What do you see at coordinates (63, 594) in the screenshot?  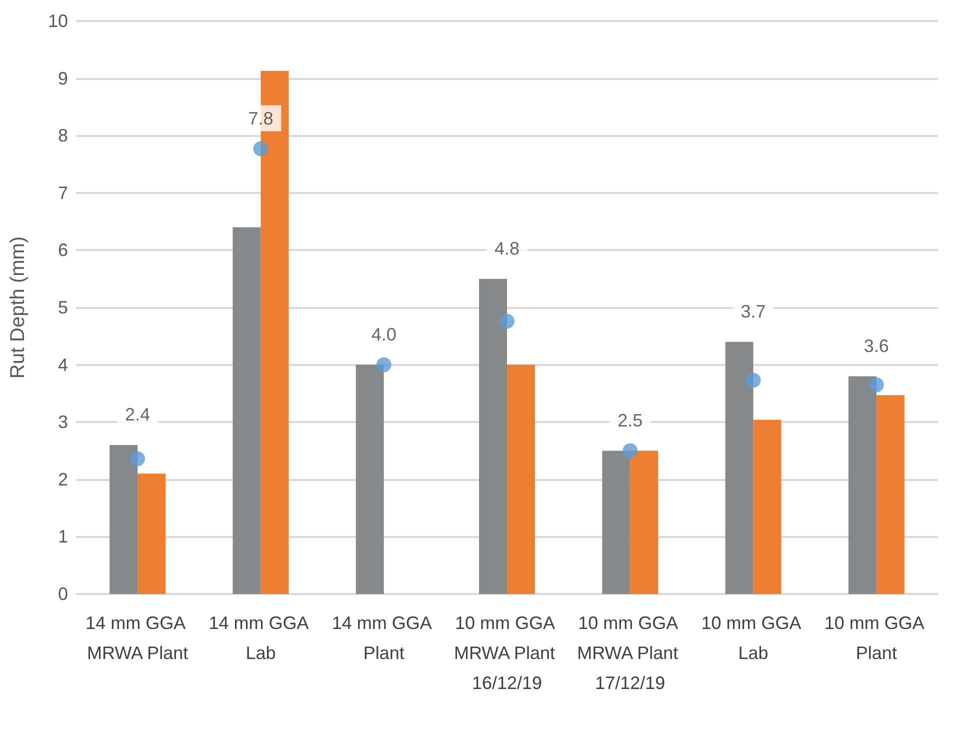 I see `y-tick-label: 0` at bounding box center [63, 594].